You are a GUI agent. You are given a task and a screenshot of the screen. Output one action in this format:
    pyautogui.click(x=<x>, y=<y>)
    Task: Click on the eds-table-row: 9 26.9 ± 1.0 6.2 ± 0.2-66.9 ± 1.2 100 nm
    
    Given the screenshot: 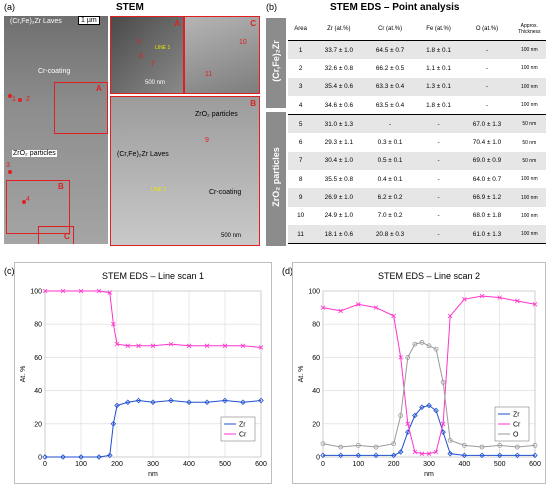 What is the action you would take?
    pyautogui.click(x=417, y=197)
    